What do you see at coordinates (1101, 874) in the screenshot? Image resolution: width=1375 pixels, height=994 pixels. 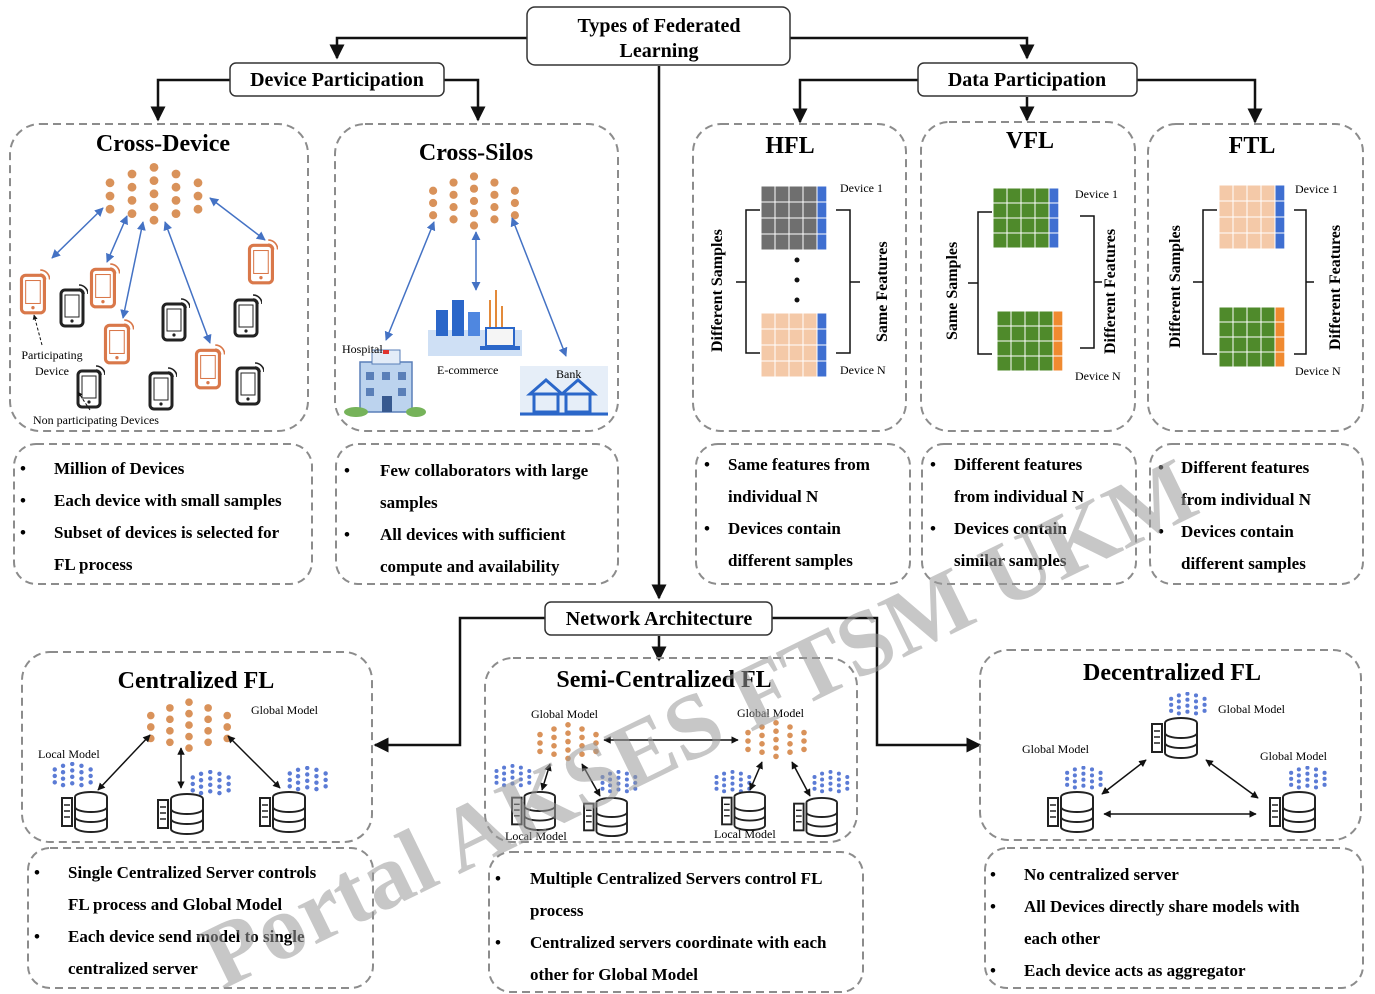 I see `bullet-text: No centralized server` at bounding box center [1101, 874].